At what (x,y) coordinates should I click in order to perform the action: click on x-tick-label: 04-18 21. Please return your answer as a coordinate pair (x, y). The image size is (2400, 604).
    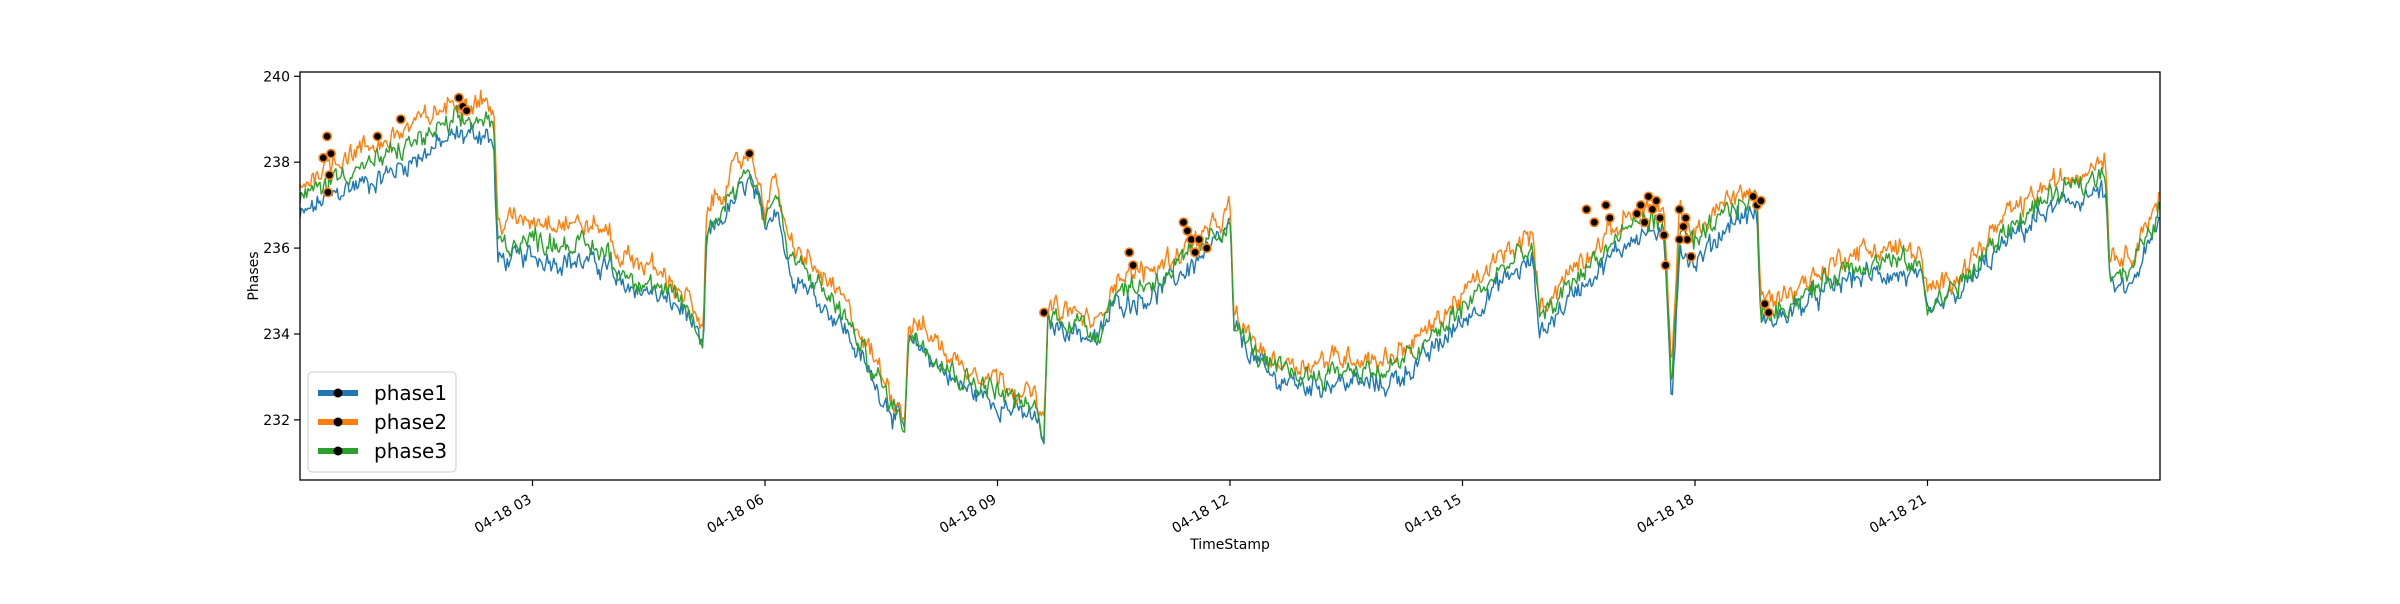
    Looking at the image, I should click on (1898, 514).